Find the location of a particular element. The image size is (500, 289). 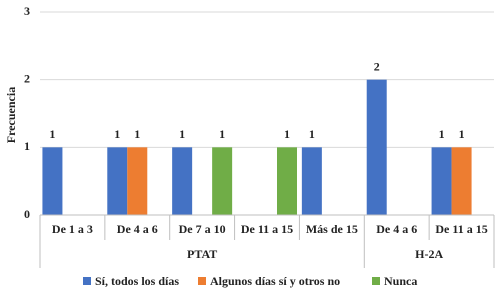

legend-label: Nunca is located at coordinates (400, 281).